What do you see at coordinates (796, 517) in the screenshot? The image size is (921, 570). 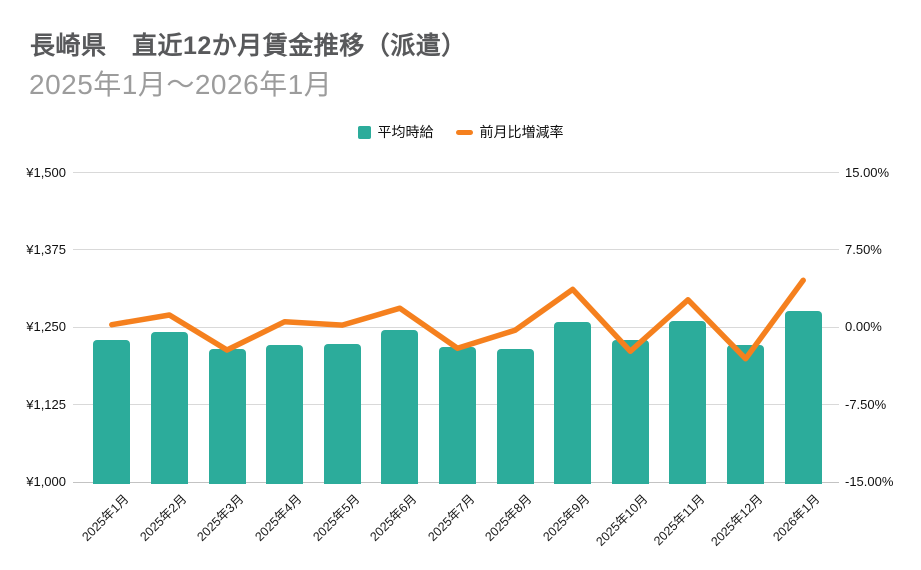 I see `x-axis-label-13: 2026年1月` at bounding box center [796, 517].